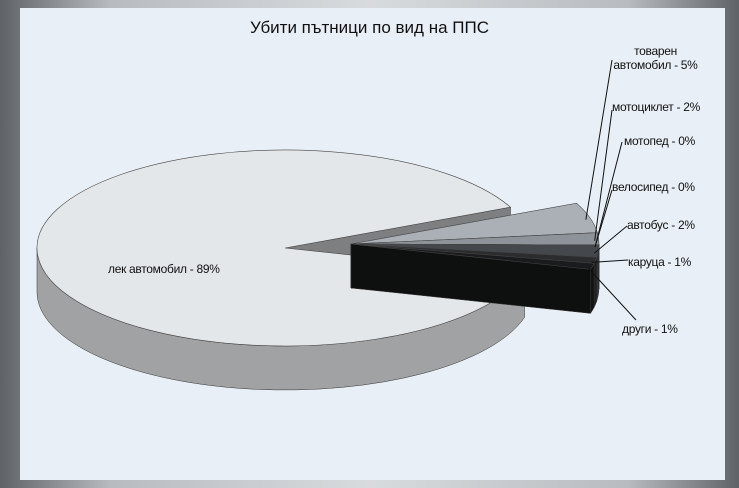  Describe the element at coordinates (660, 141) in the screenshot. I see `slice-label: мотопед - 0%` at that location.